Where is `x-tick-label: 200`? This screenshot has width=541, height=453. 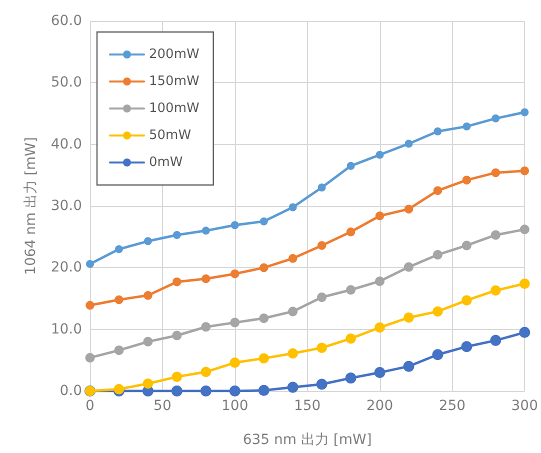 x-tick-label: 200 is located at coordinates (380, 406).